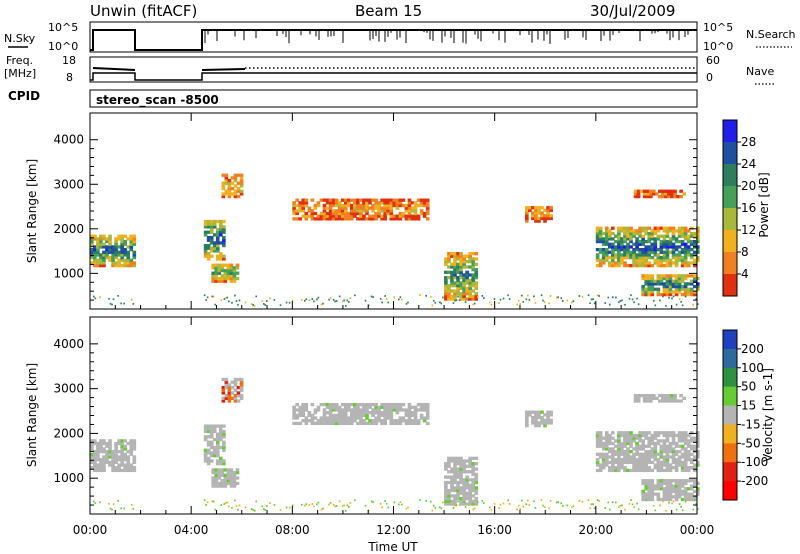  I want to click on freq-label-1: Freq., so click(19, 60).